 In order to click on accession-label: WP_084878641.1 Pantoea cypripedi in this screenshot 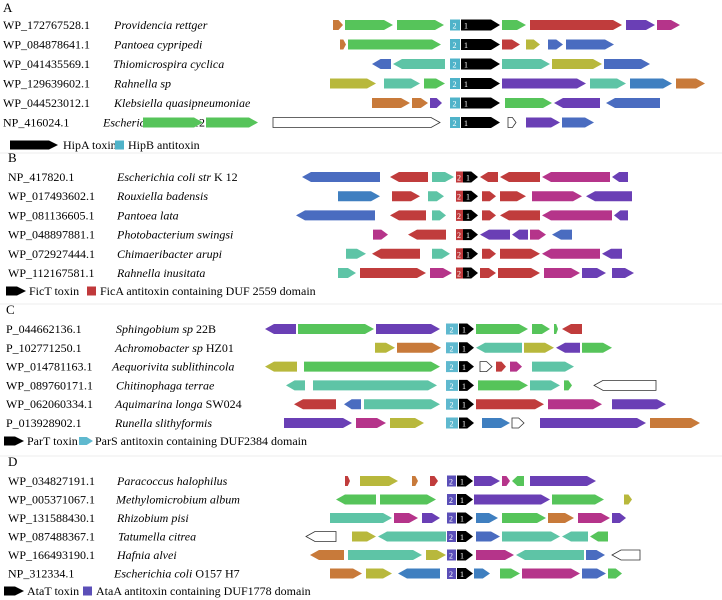, I will do `click(102, 45)`.